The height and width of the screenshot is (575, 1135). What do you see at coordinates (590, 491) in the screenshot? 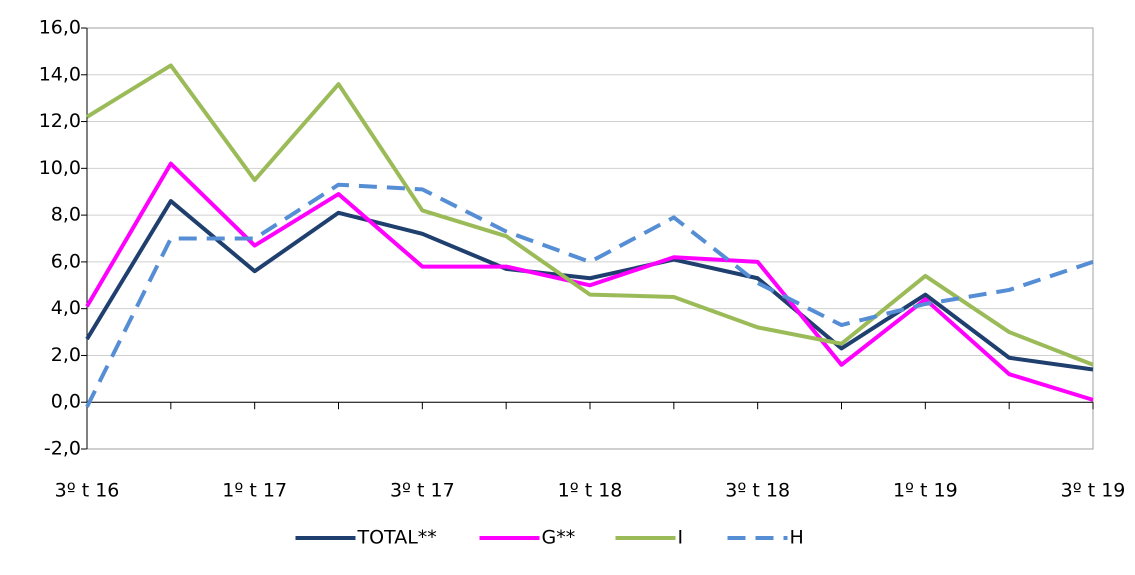
I see `x-tick-label: 1º t 18` at bounding box center [590, 491].